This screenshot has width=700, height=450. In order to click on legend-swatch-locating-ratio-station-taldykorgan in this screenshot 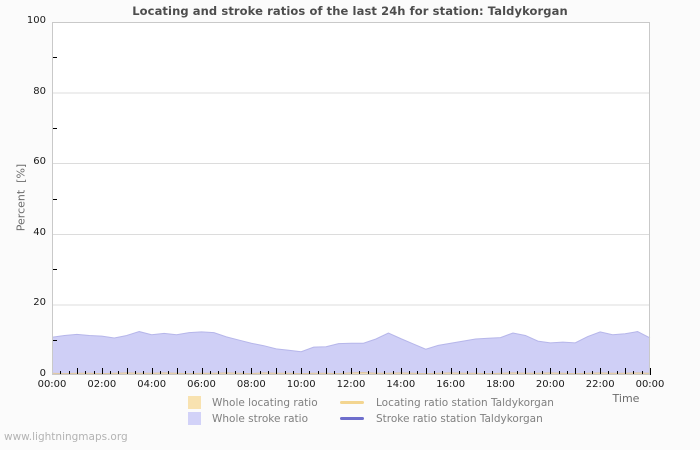, I will do `click(352, 402)`.